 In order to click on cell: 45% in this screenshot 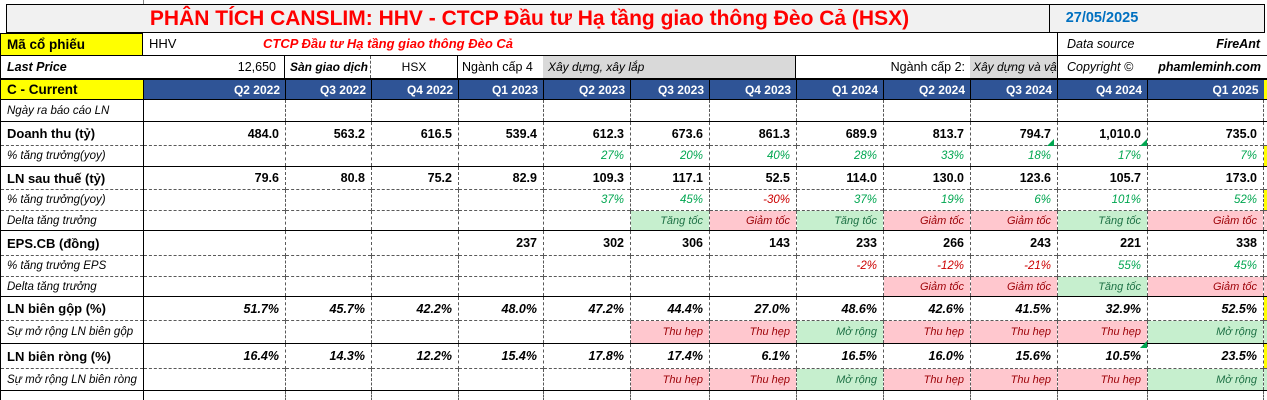, I will do `click(670, 200)`.